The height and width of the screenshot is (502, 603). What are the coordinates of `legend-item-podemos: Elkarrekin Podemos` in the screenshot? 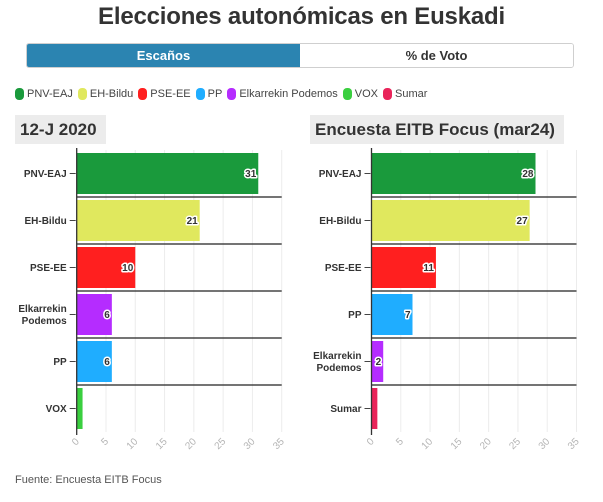 It's located at (282, 94).